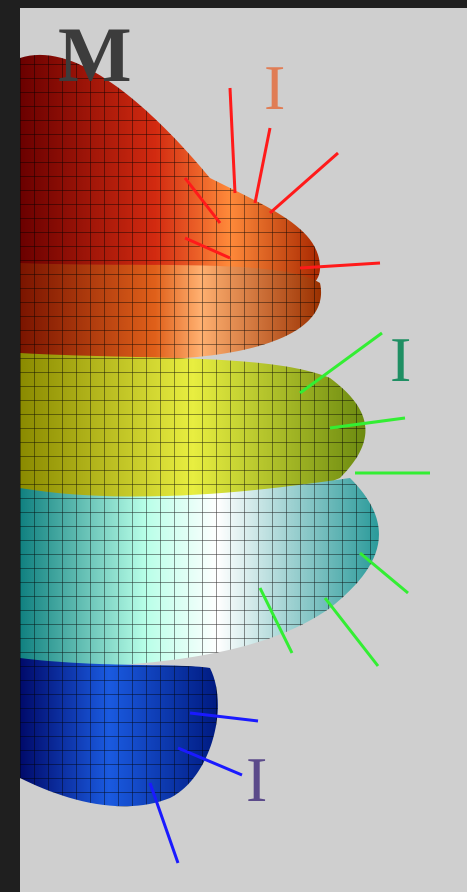 This screenshot has height=892, width=467. What do you see at coordinates (401, 359) in the screenshot?
I see `middle-marker-label: I` at bounding box center [401, 359].